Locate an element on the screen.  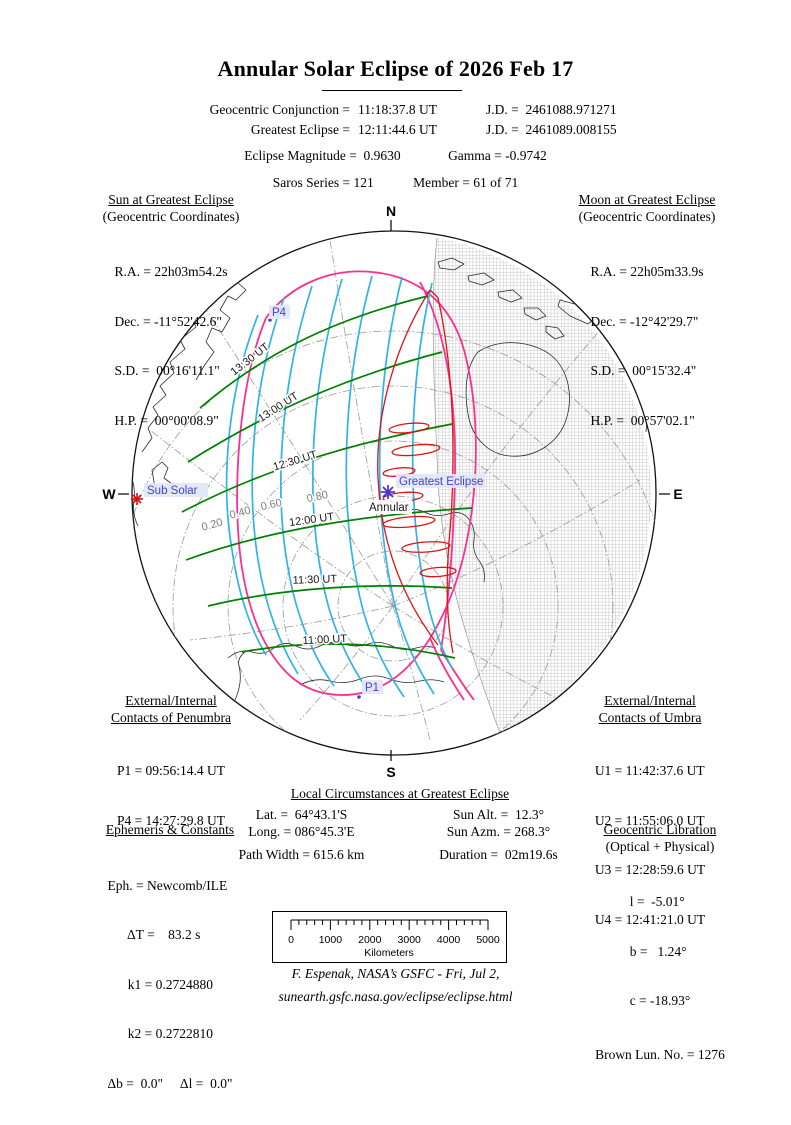
moon-hp: H.P. = 00°57'02.1" is located at coordinates (642, 420).